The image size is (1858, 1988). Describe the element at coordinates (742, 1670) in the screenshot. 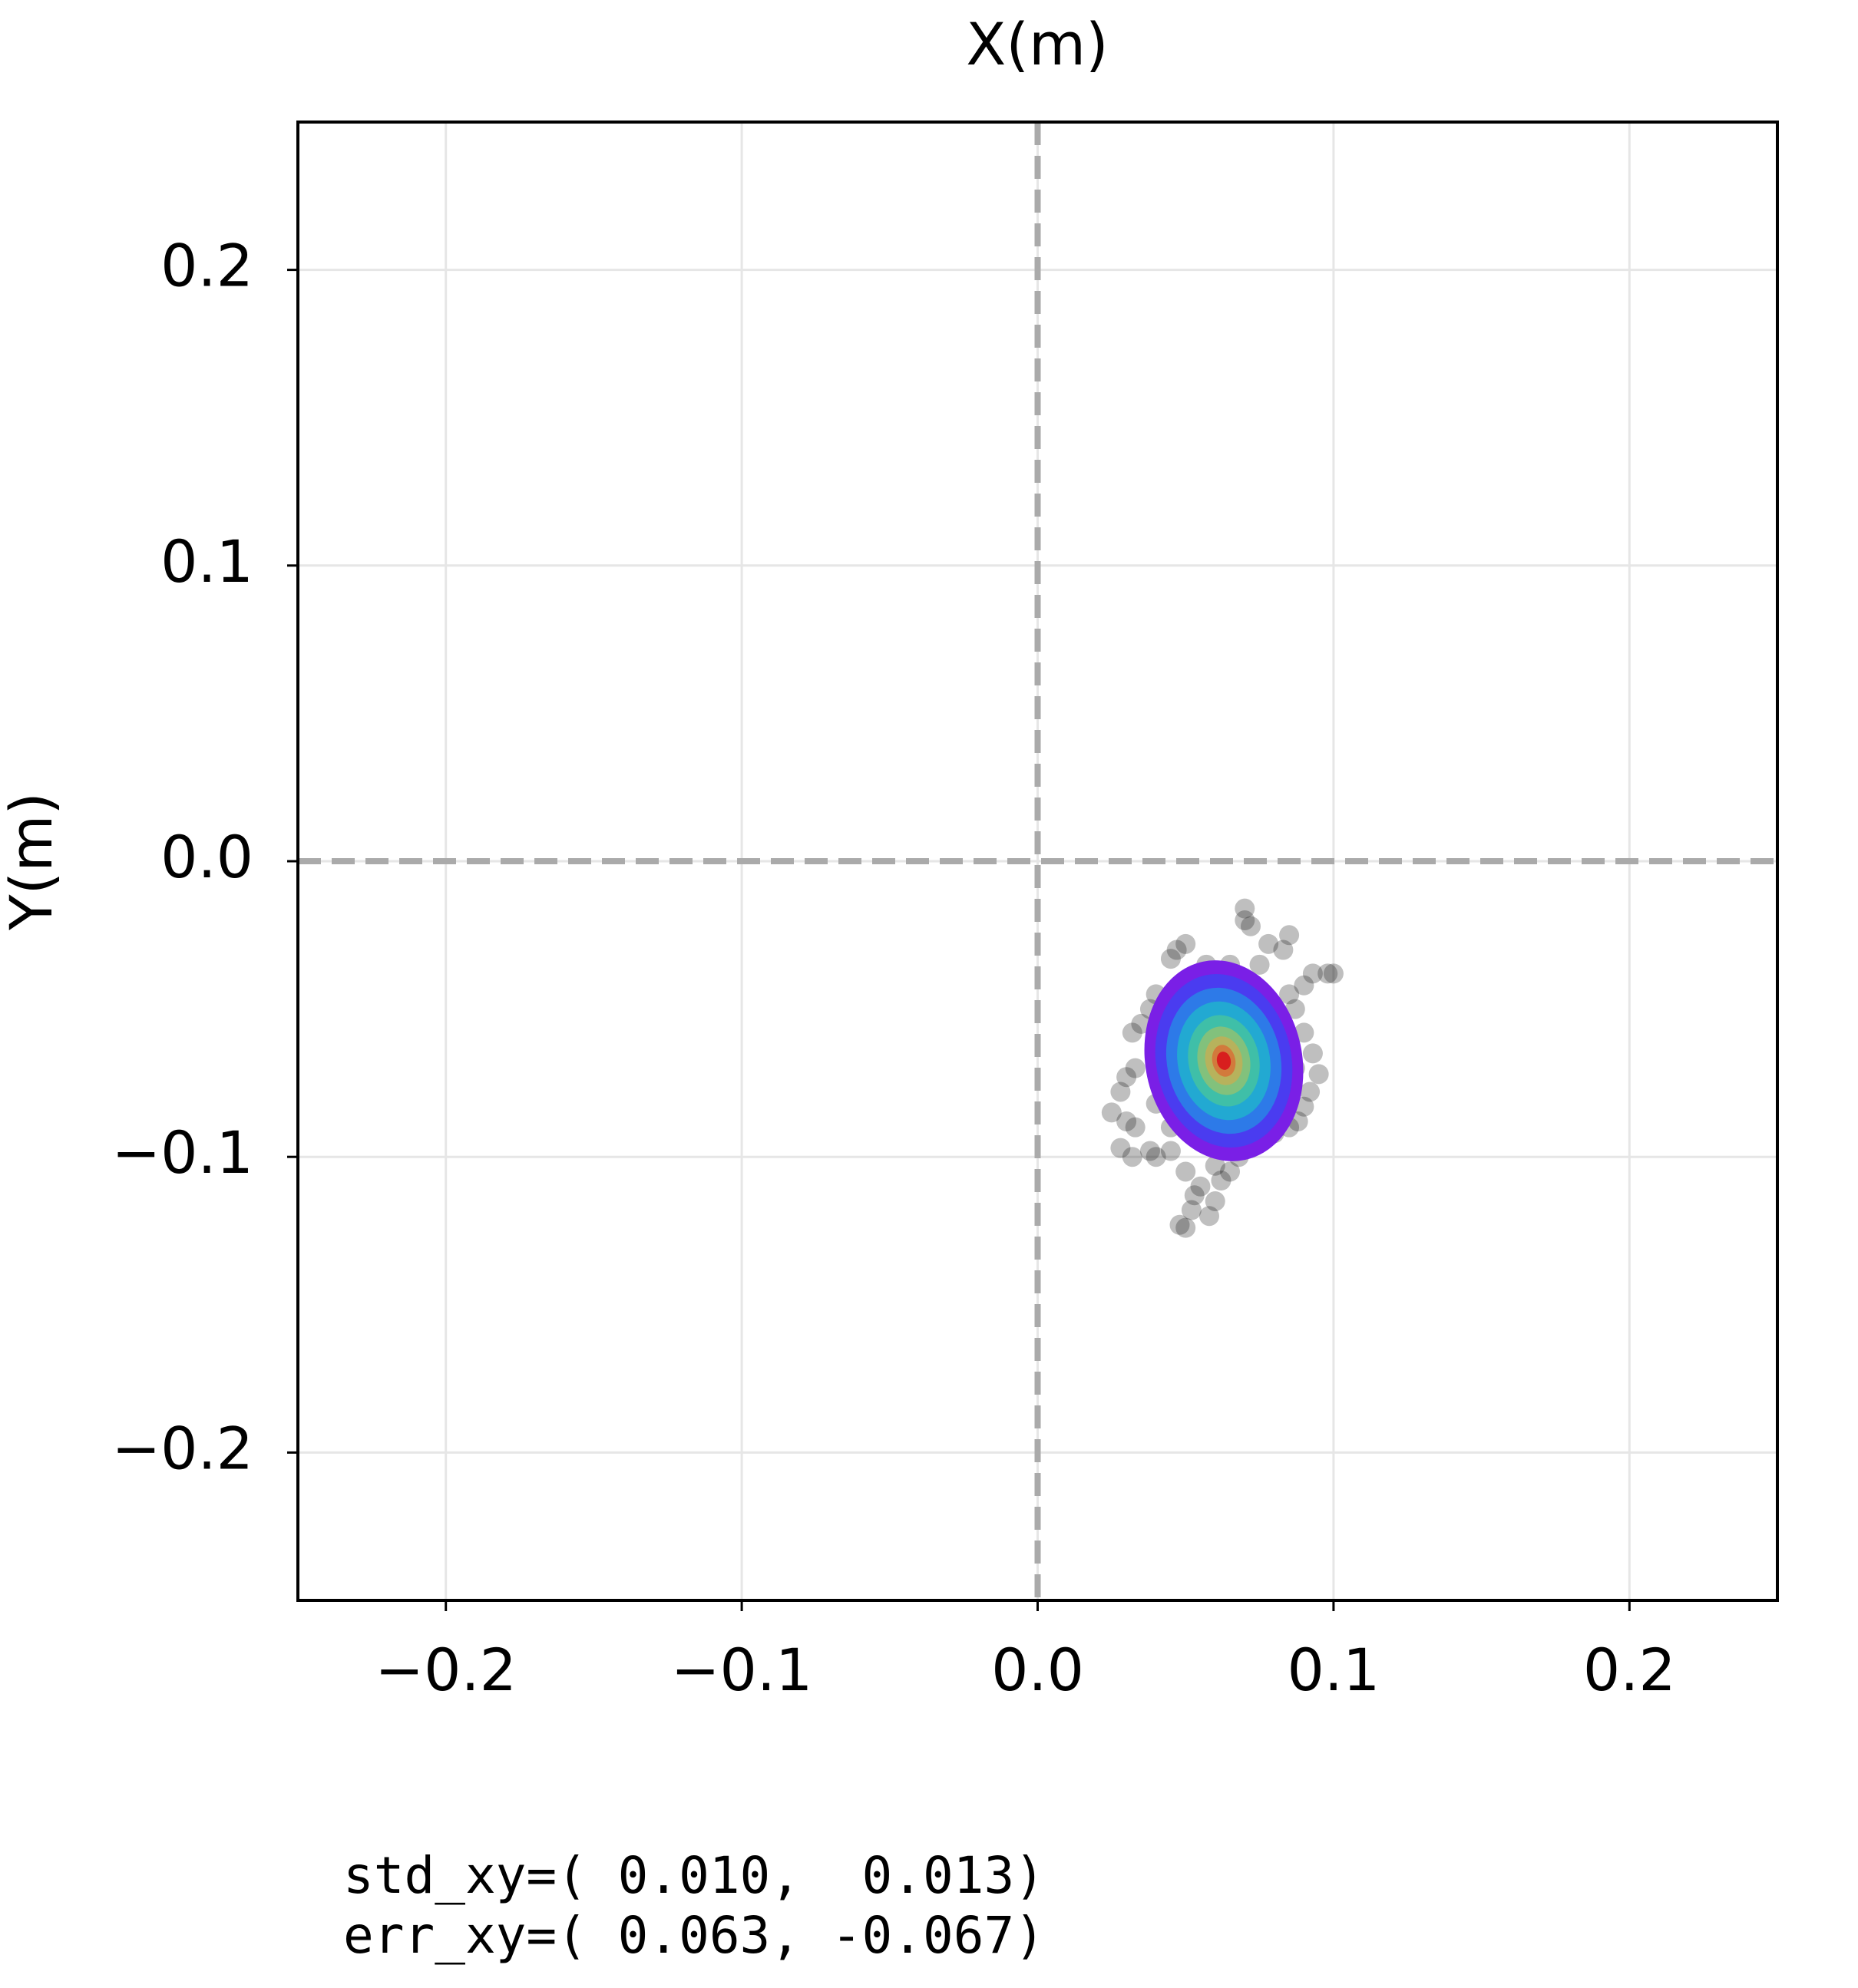

I see `x-tick-label: −0.1` at that location.